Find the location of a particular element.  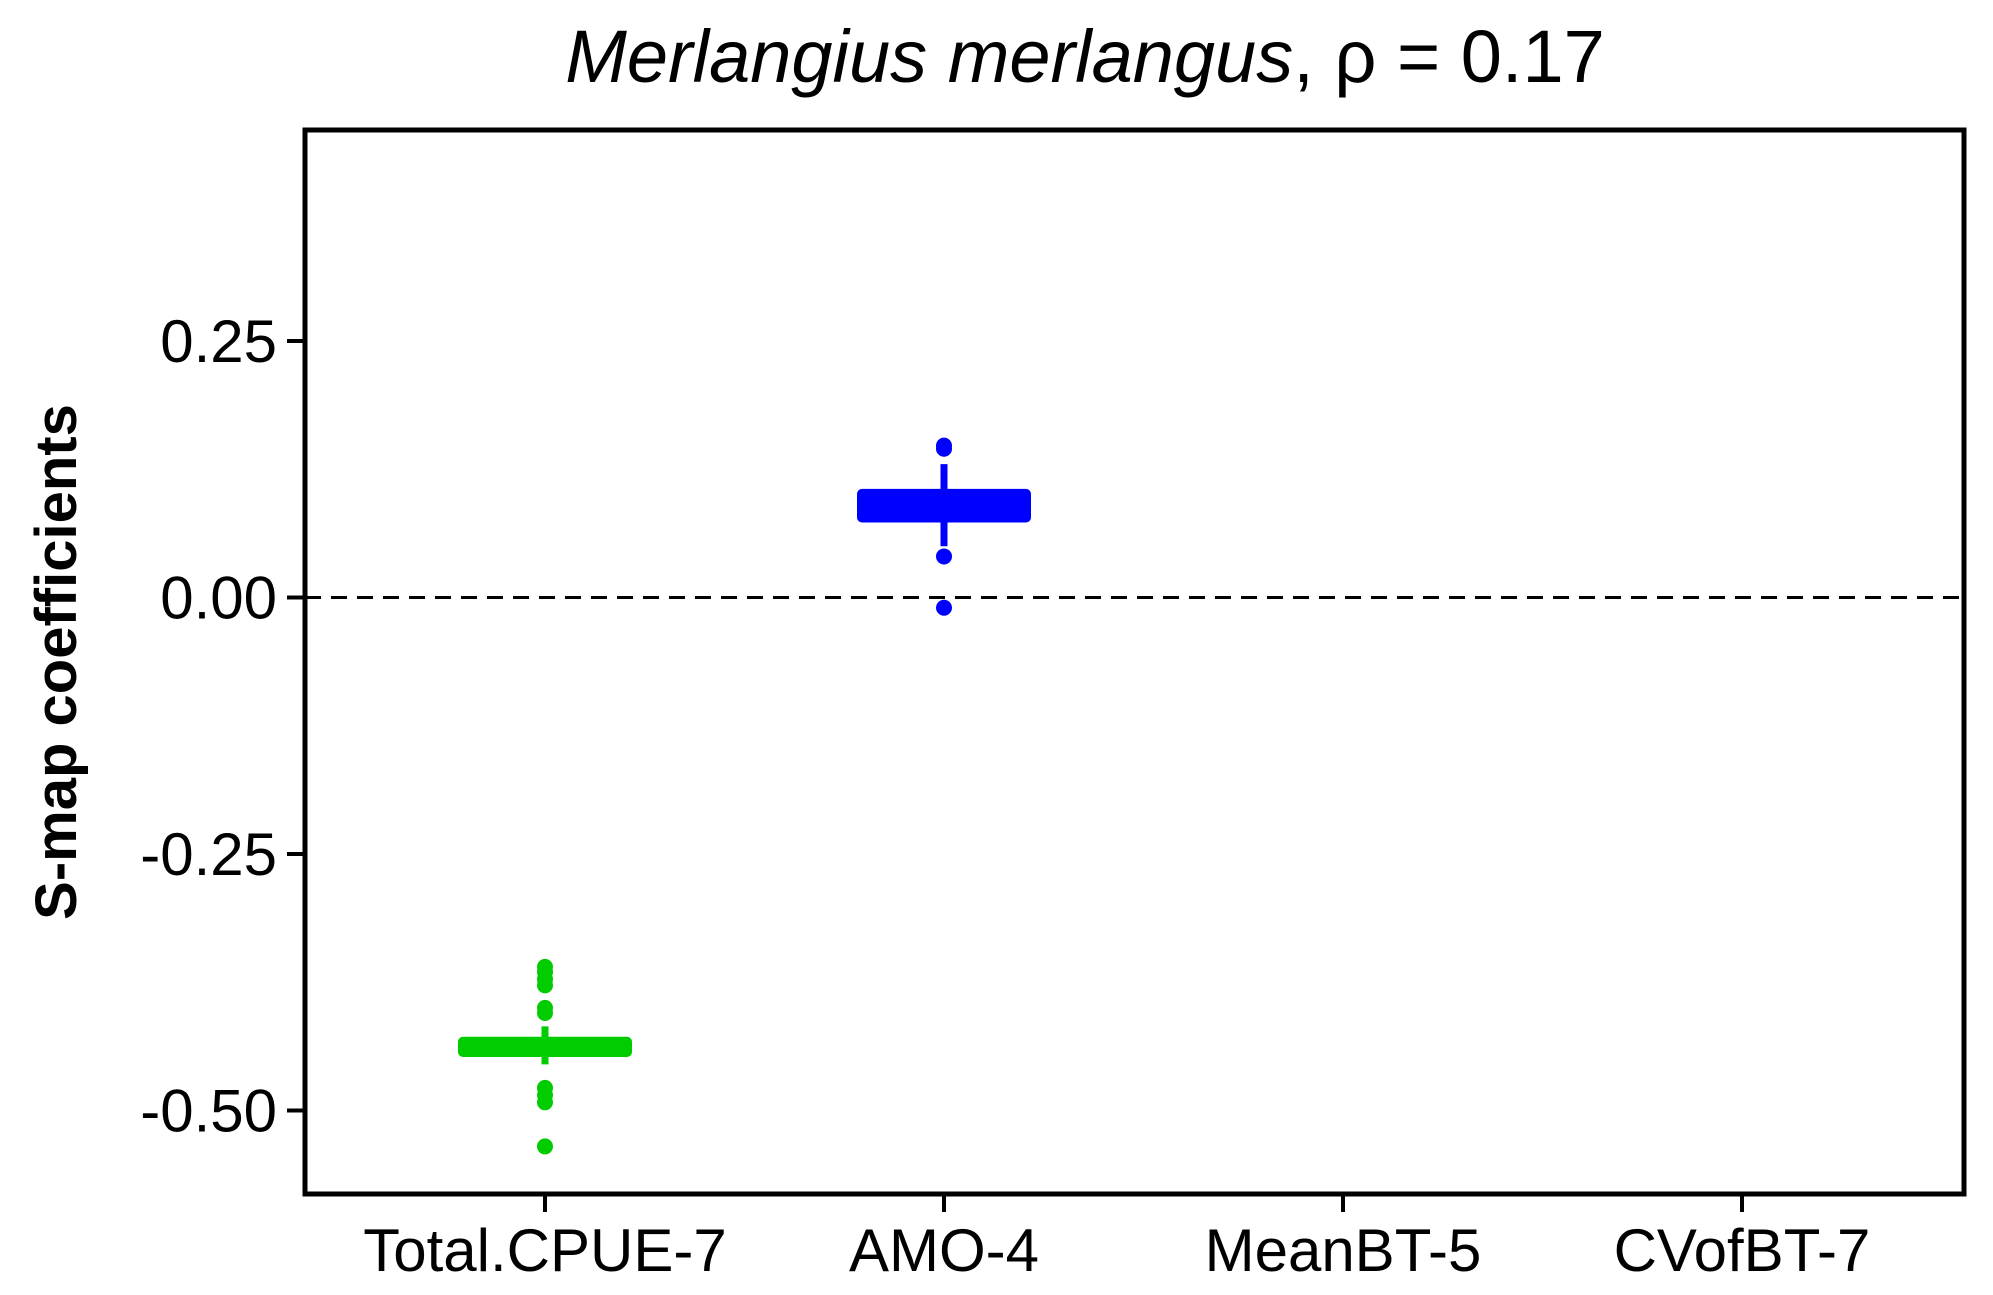

svg-text: Merlangius merlangus, ρ = 0.17 is located at coordinates (1085, 56).